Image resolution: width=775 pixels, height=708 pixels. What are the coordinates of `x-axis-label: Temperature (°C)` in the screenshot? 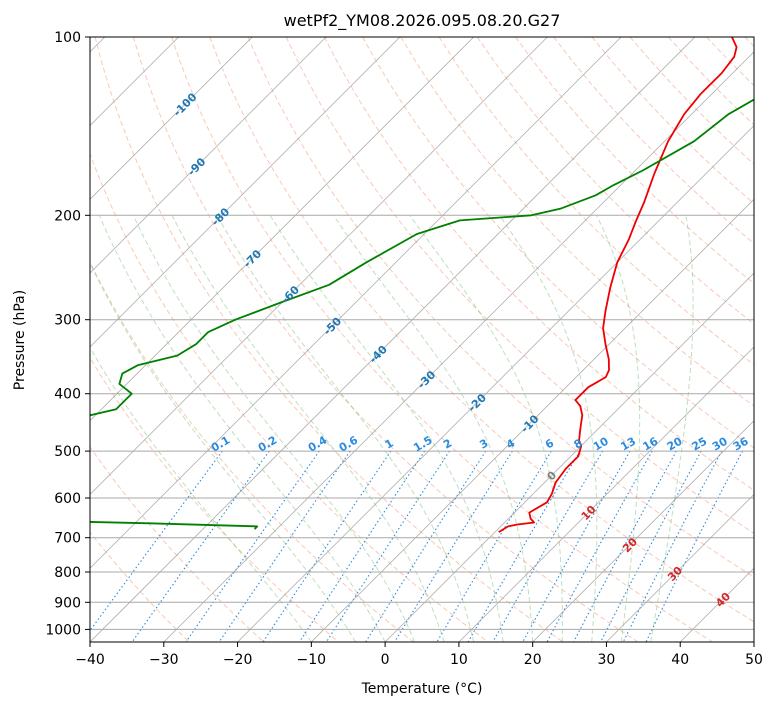 It's located at (422, 689).